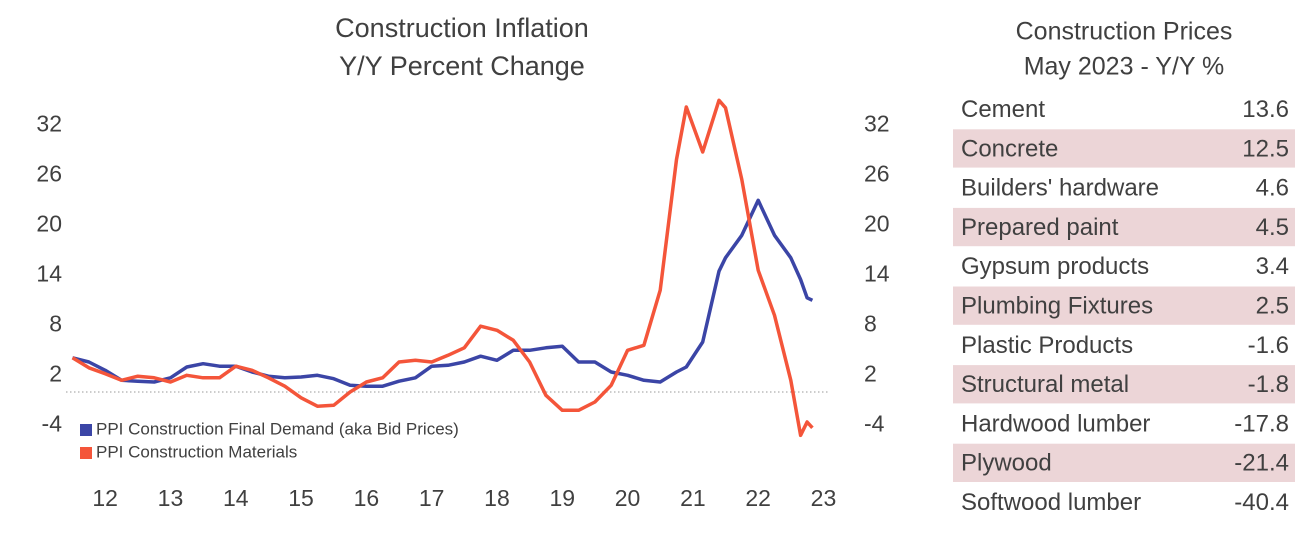 Image resolution: width=1309 pixels, height=543 pixels. Describe the element at coordinates (1268, 345) in the screenshot. I see `row-value: -1.6` at that location.